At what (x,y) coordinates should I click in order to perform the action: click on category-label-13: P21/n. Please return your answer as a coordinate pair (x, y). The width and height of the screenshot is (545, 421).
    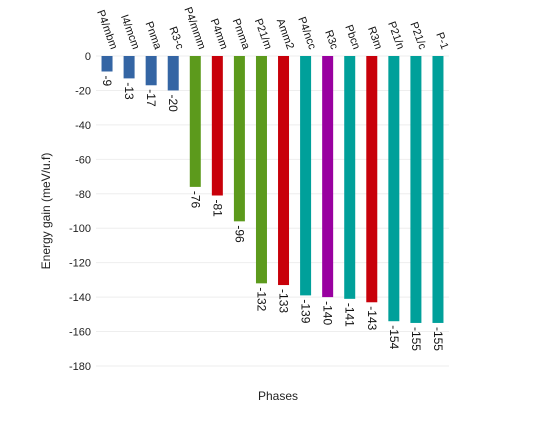
    Looking at the image, I should click on (395, 35).